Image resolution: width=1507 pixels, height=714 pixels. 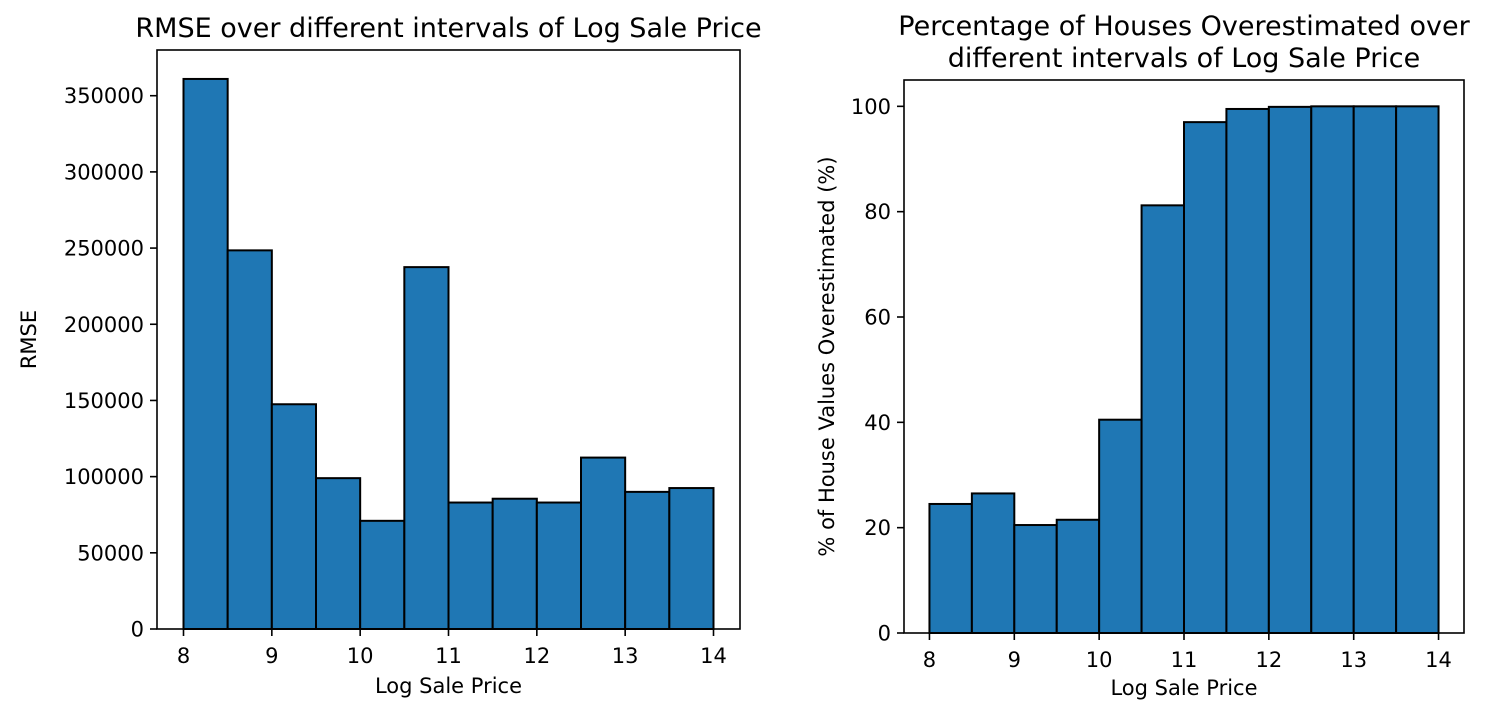 I want to click on right-y-tick-label-3: 60, so click(x=877, y=318).